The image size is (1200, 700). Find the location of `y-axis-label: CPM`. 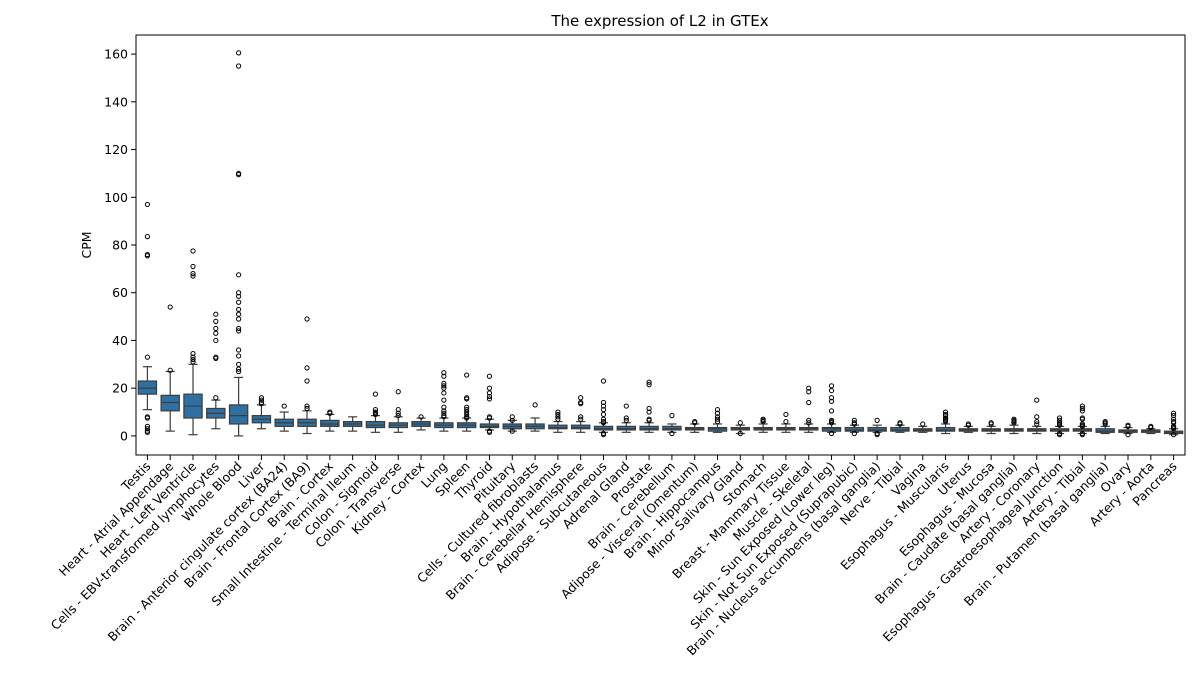

y-axis-label: CPM is located at coordinates (86, 244).